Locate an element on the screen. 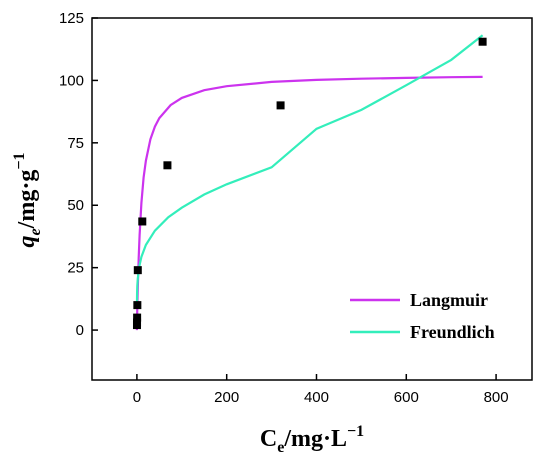  y-axis-title: qe/mg·g−1 is located at coordinates (27, 200).